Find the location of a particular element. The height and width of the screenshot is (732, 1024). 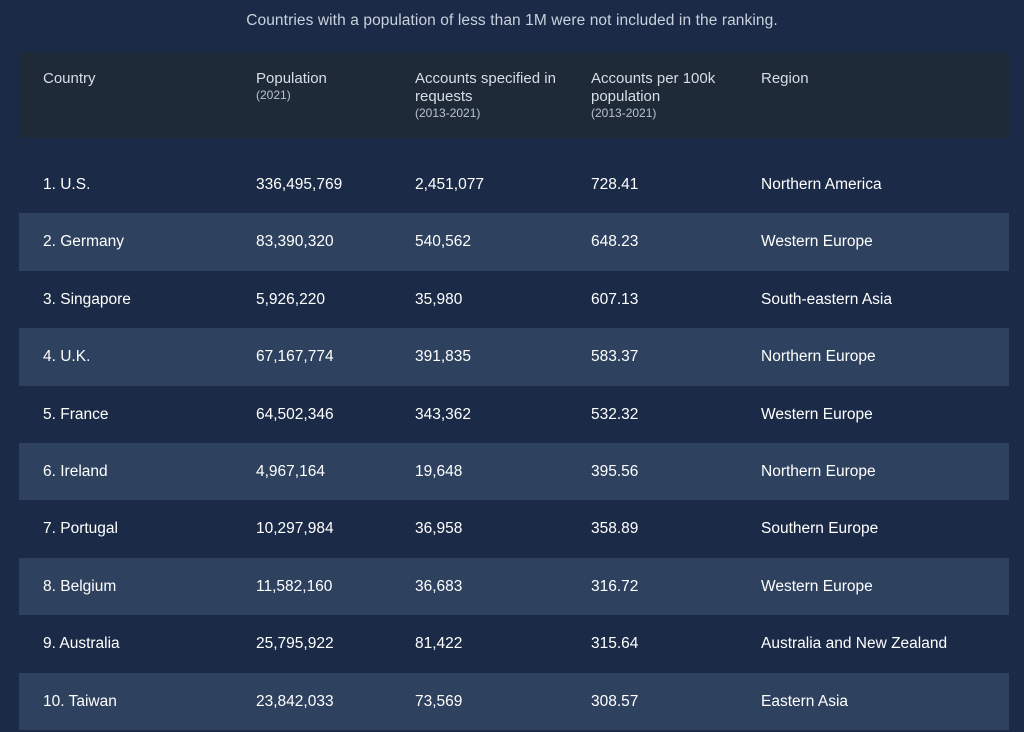

cell-per100k: 358.89 is located at coordinates (615, 529).